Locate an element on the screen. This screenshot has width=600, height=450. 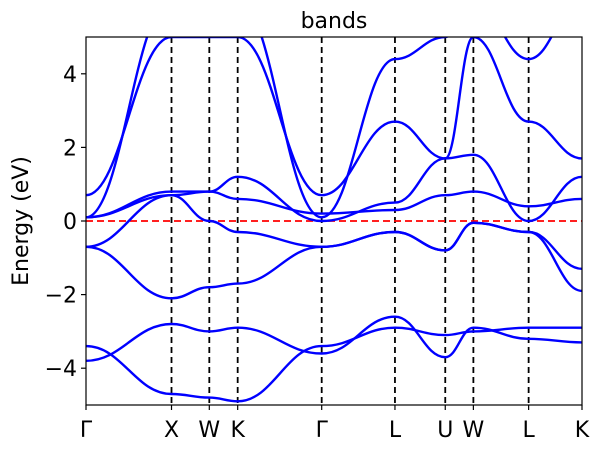
y-tick-label: −2 is located at coordinates (61, 296).